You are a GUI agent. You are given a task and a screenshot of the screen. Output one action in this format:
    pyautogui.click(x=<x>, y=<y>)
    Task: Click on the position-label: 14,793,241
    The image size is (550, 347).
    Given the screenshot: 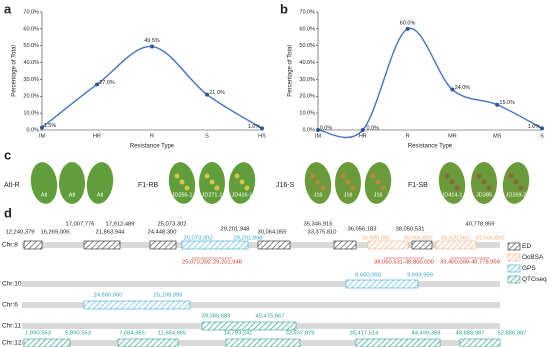 What is the action you would take?
    pyautogui.click(x=237, y=334)
    